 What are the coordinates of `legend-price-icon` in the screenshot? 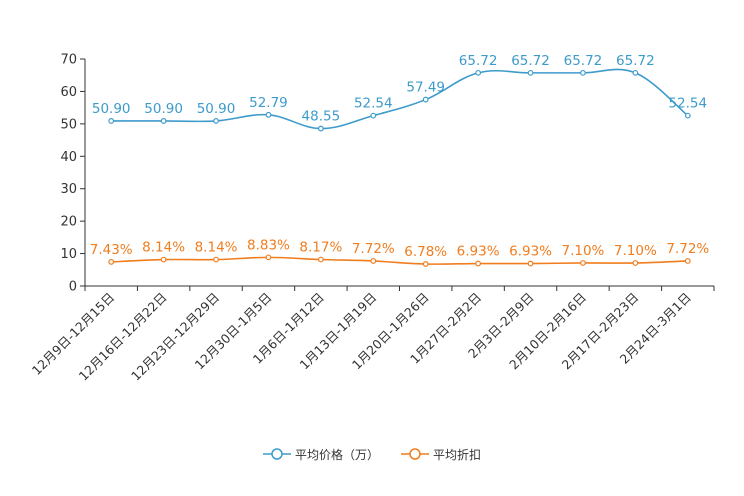 It's located at (276, 454).